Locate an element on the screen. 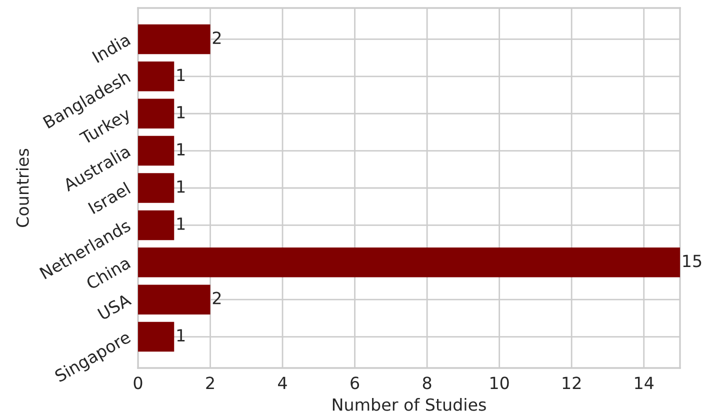 The image size is (702, 414). x-tick-label: 14 is located at coordinates (644, 382).